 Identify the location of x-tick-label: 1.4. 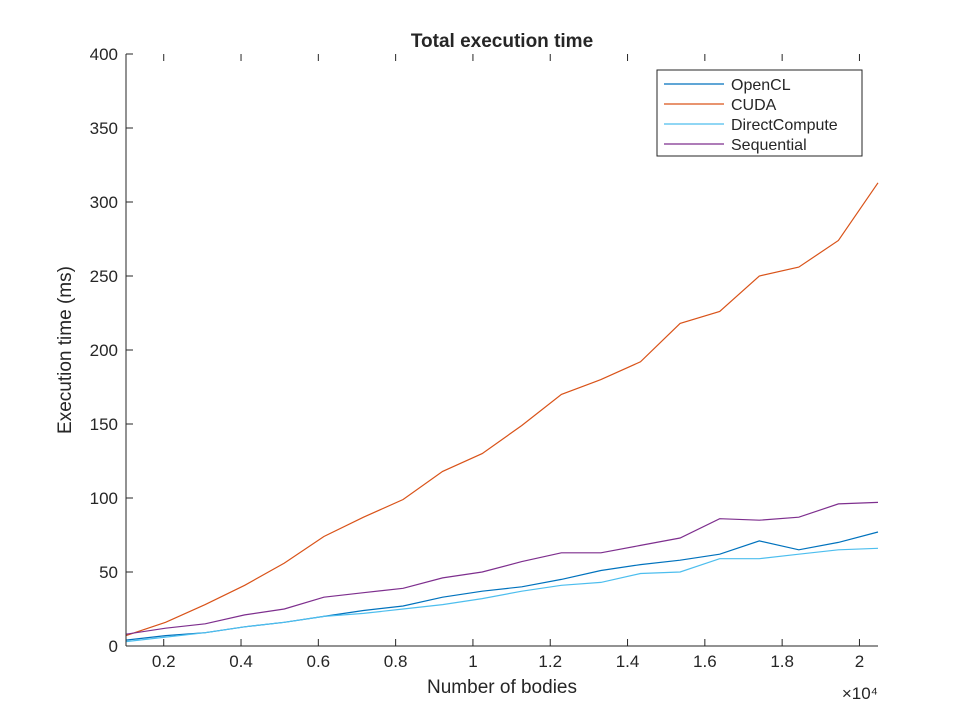
(628, 661).